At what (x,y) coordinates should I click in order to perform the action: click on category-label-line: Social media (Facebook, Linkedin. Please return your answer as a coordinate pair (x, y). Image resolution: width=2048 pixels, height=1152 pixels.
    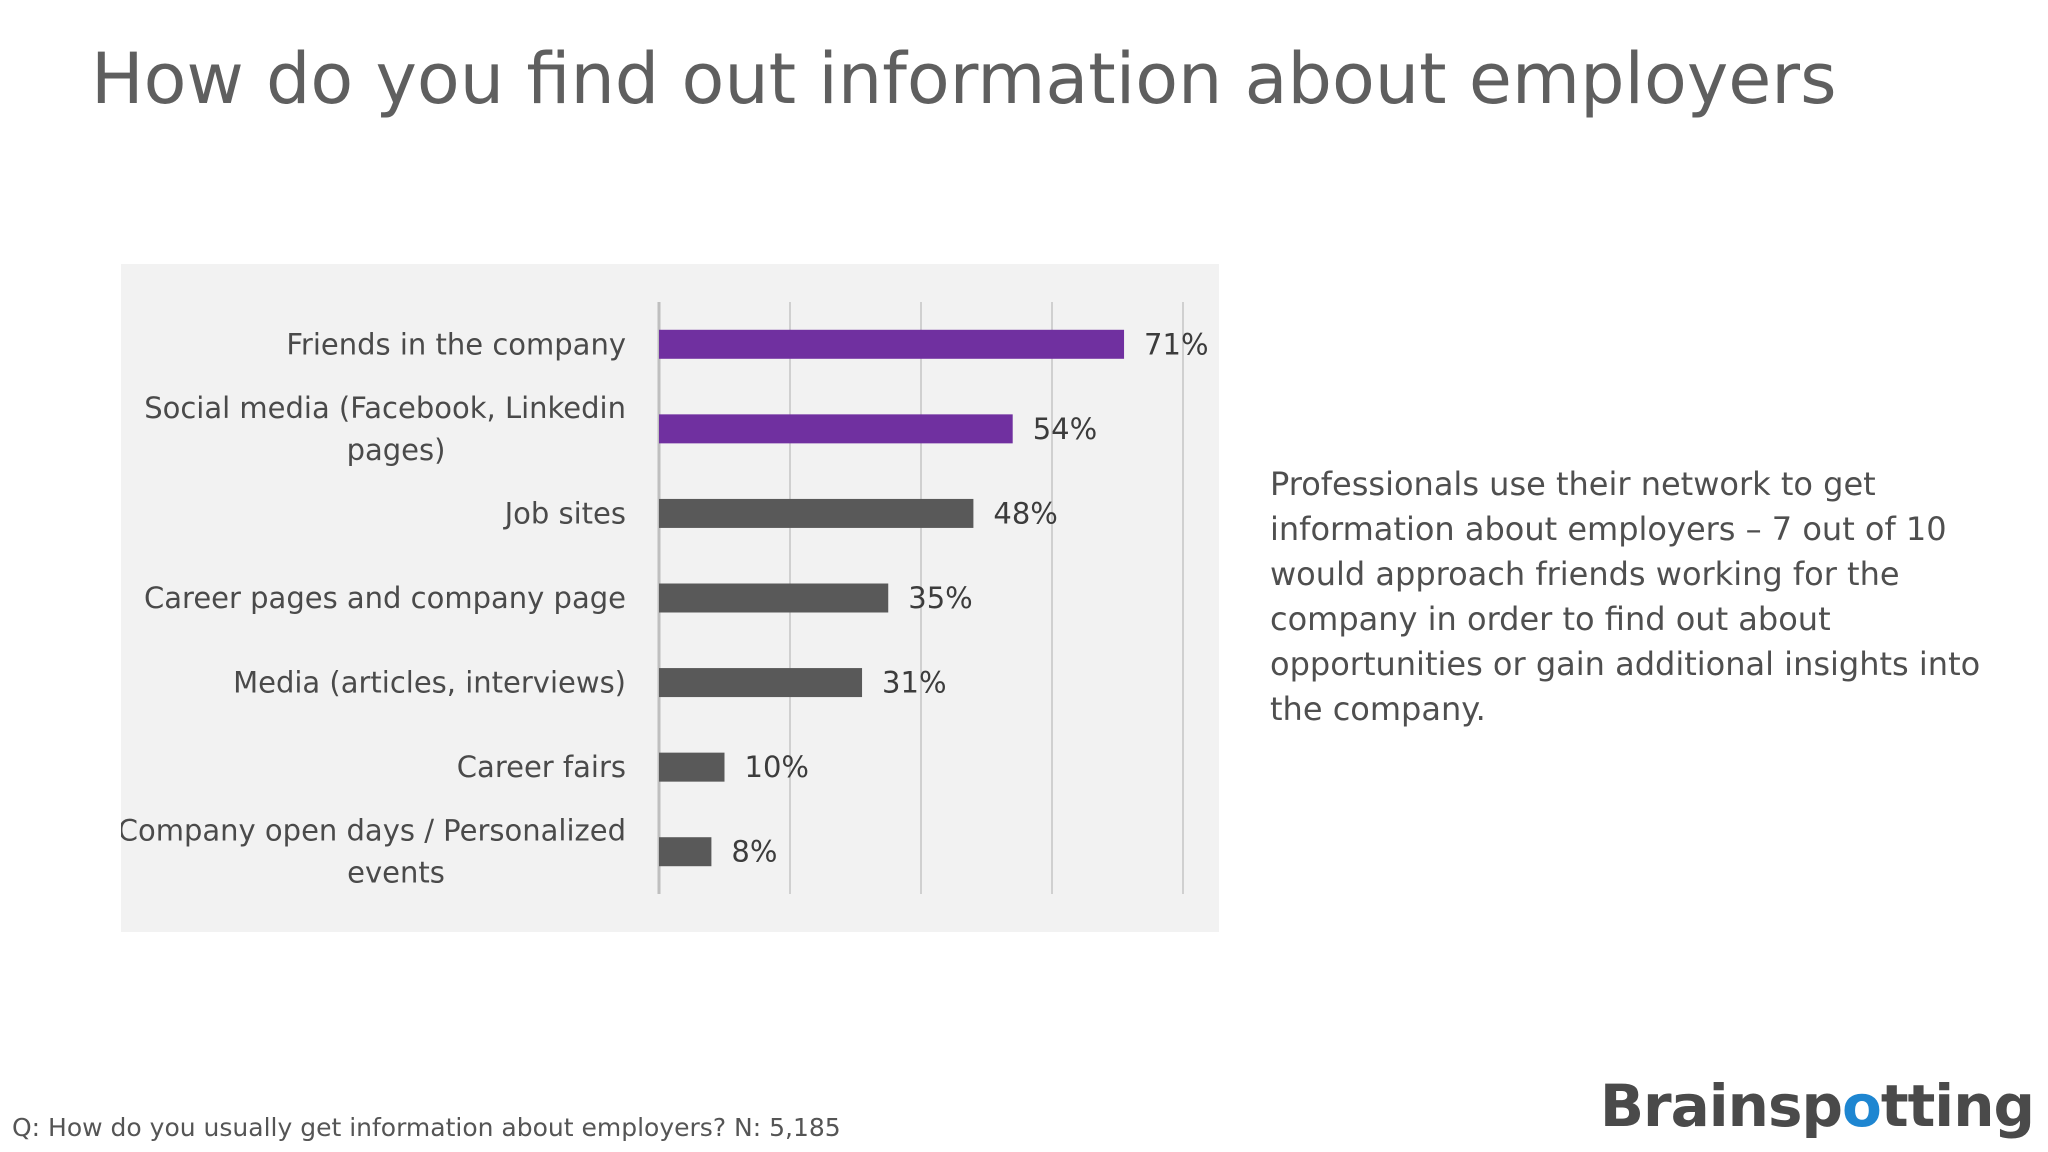
    Looking at the image, I should click on (385, 408).